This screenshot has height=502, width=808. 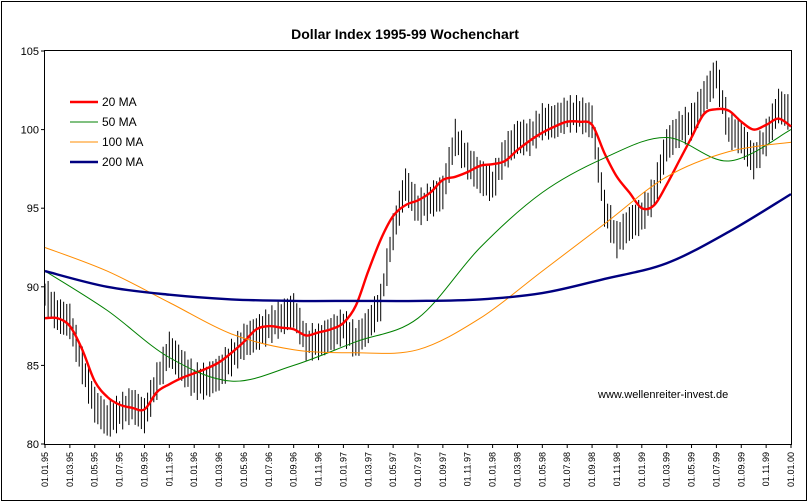 What do you see at coordinates (33, 209) in the screenshot?
I see `y-tick-label: 95` at bounding box center [33, 209].